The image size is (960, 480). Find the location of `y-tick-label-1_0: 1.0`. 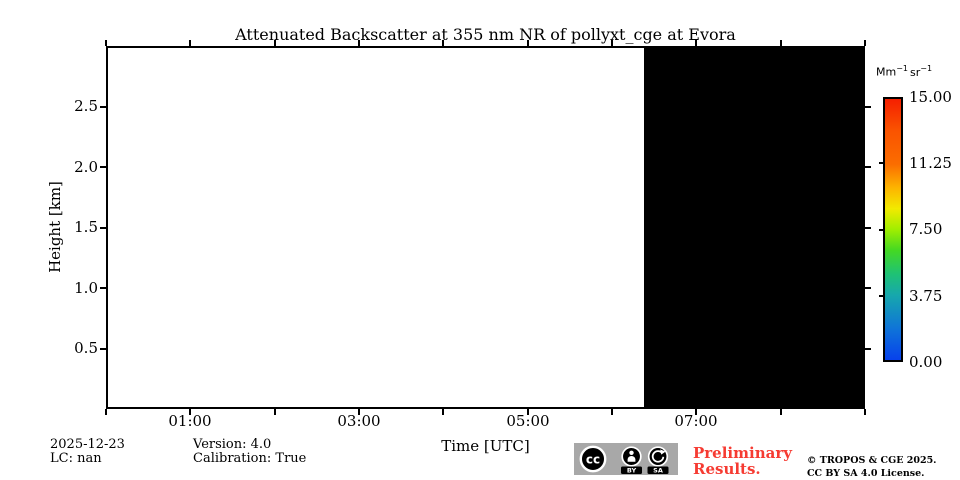

y-tick-label-1_0: 1.0 is located at coordinates (86, 288).